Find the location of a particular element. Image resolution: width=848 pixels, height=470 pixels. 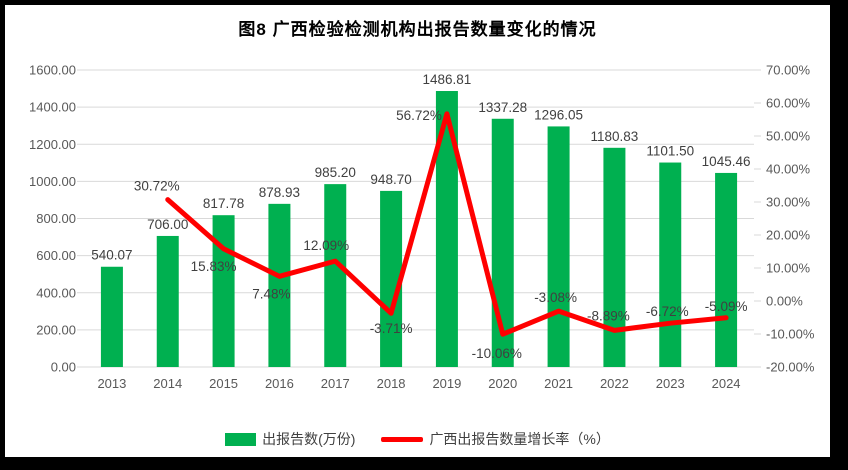

right-axis-tick-label: 20.00% is located at coordinates (788, 235).